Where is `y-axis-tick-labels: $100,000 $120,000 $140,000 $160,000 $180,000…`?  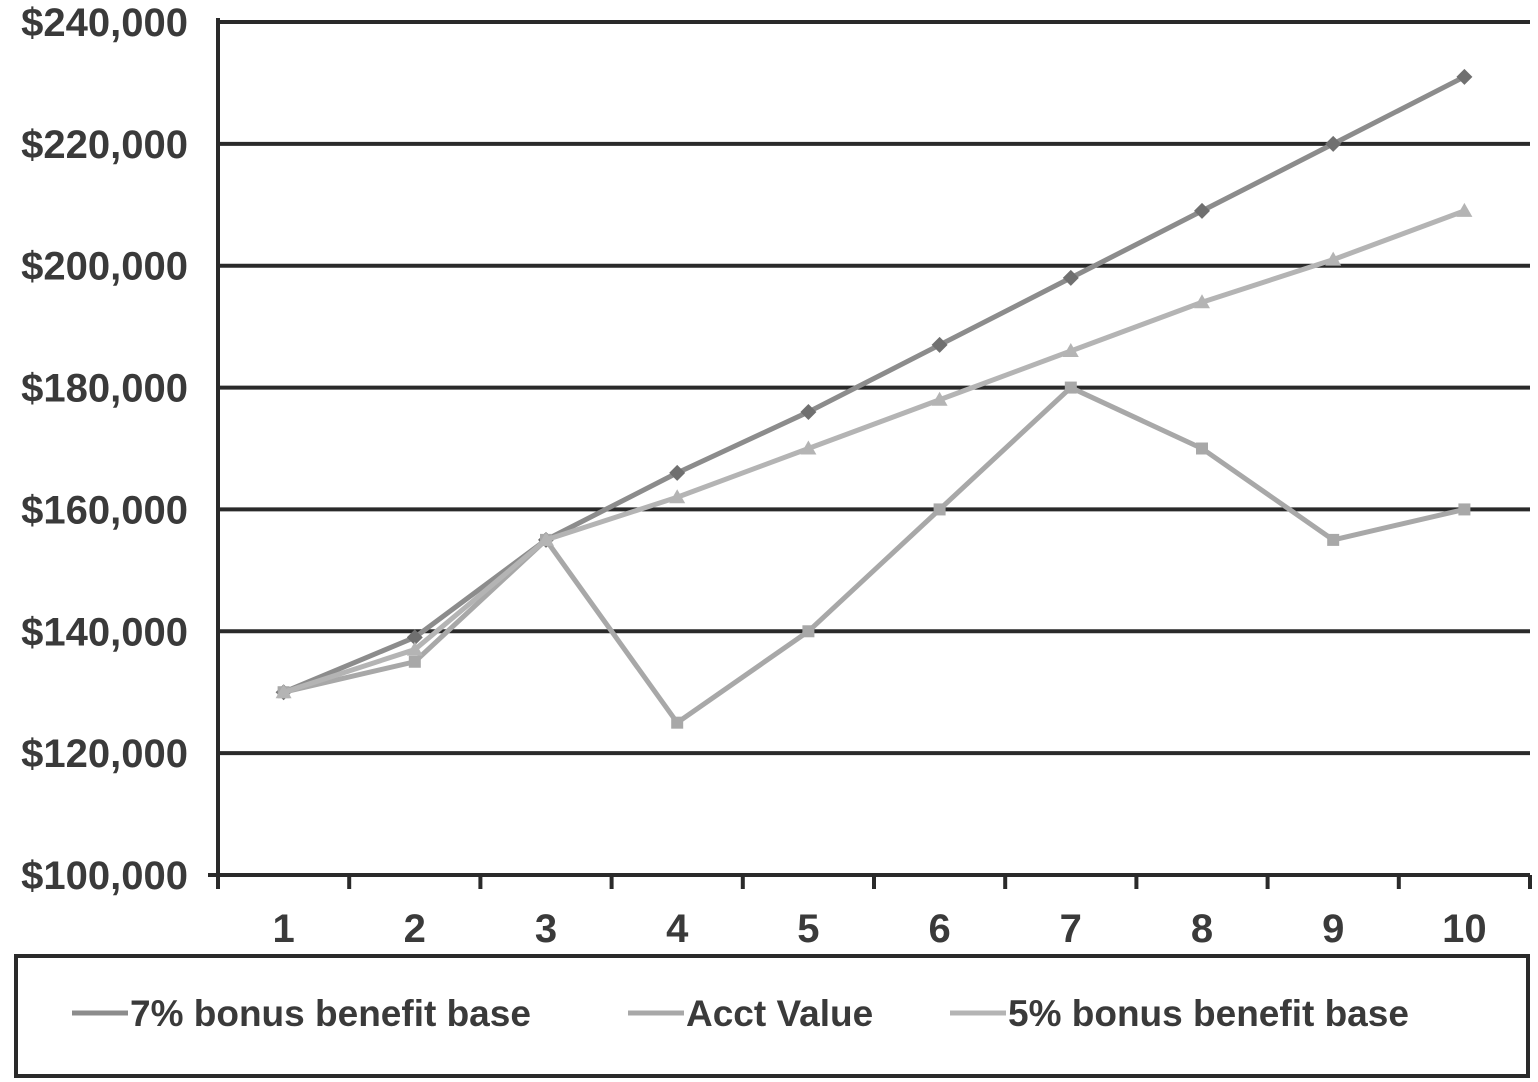 y-axis-tick-labels: $100,000 $120,000 $140,000 $160,000 $180,000… is located at coordinates (104, 449).